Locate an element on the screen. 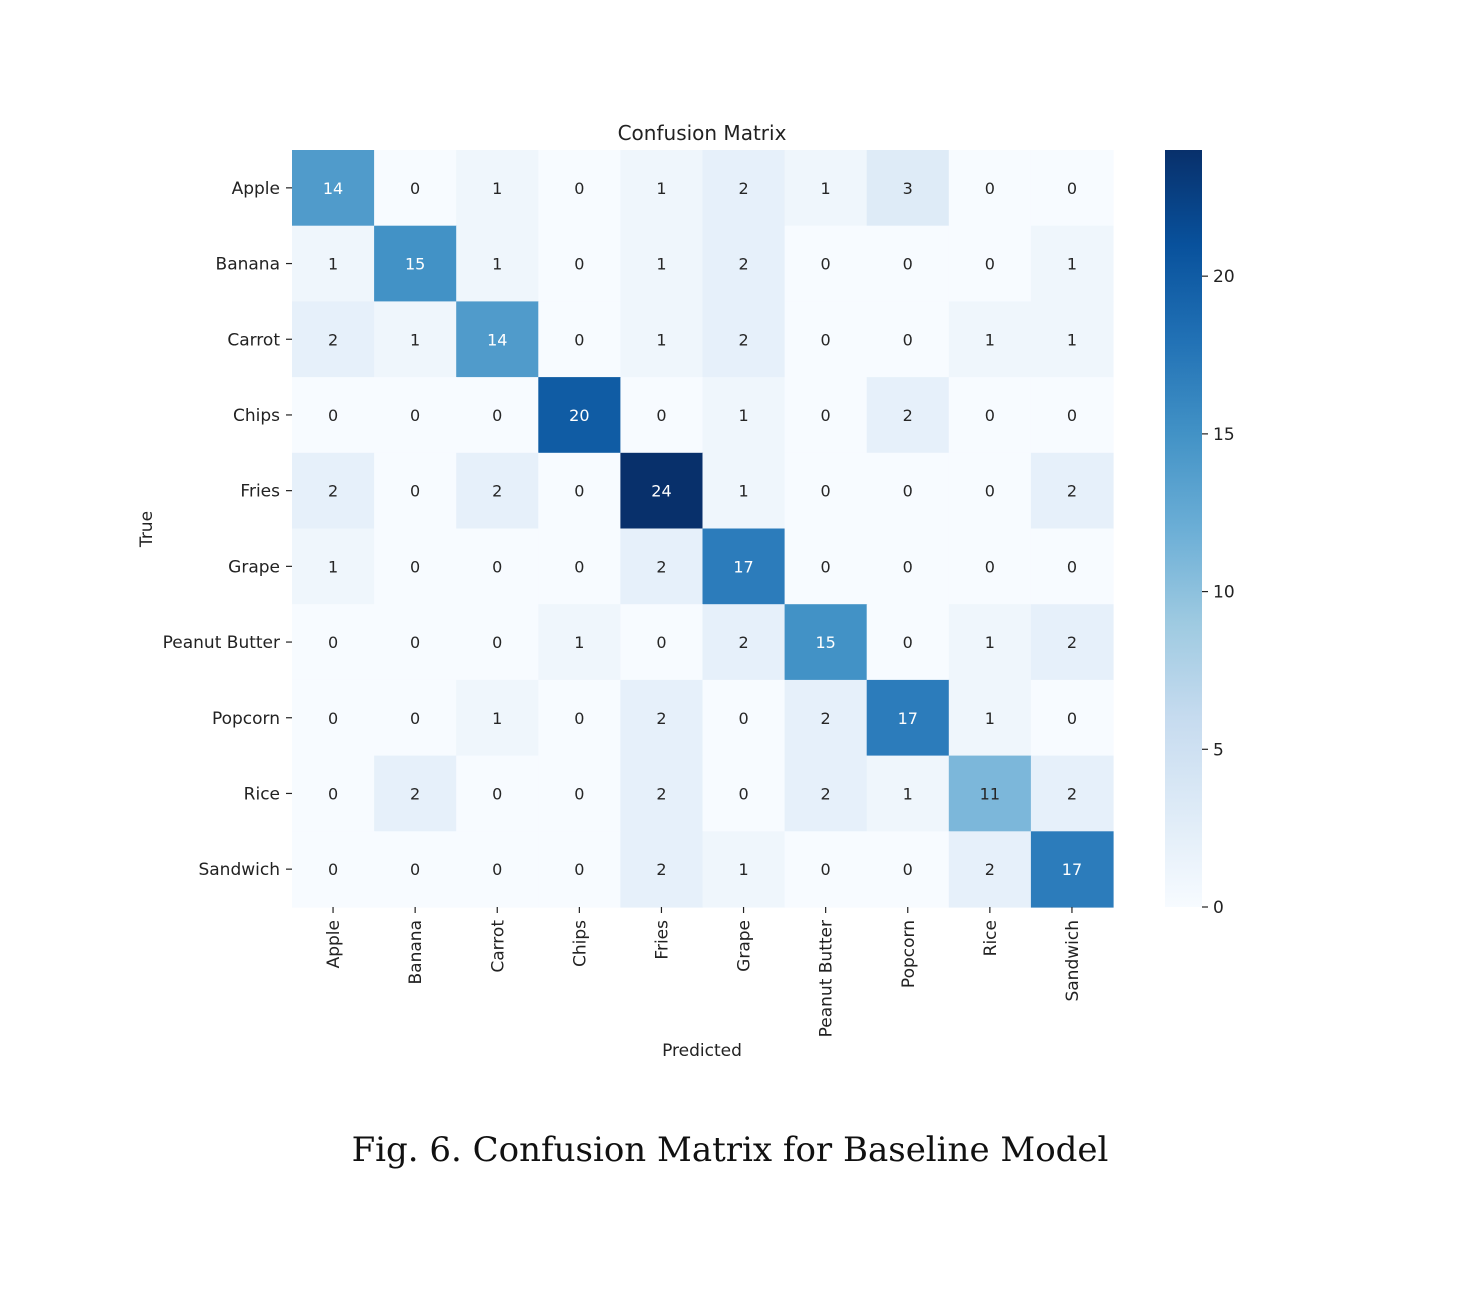 The image size is (1460, 1294). x-tick-label: Rice is located at coordinates (991, 938).